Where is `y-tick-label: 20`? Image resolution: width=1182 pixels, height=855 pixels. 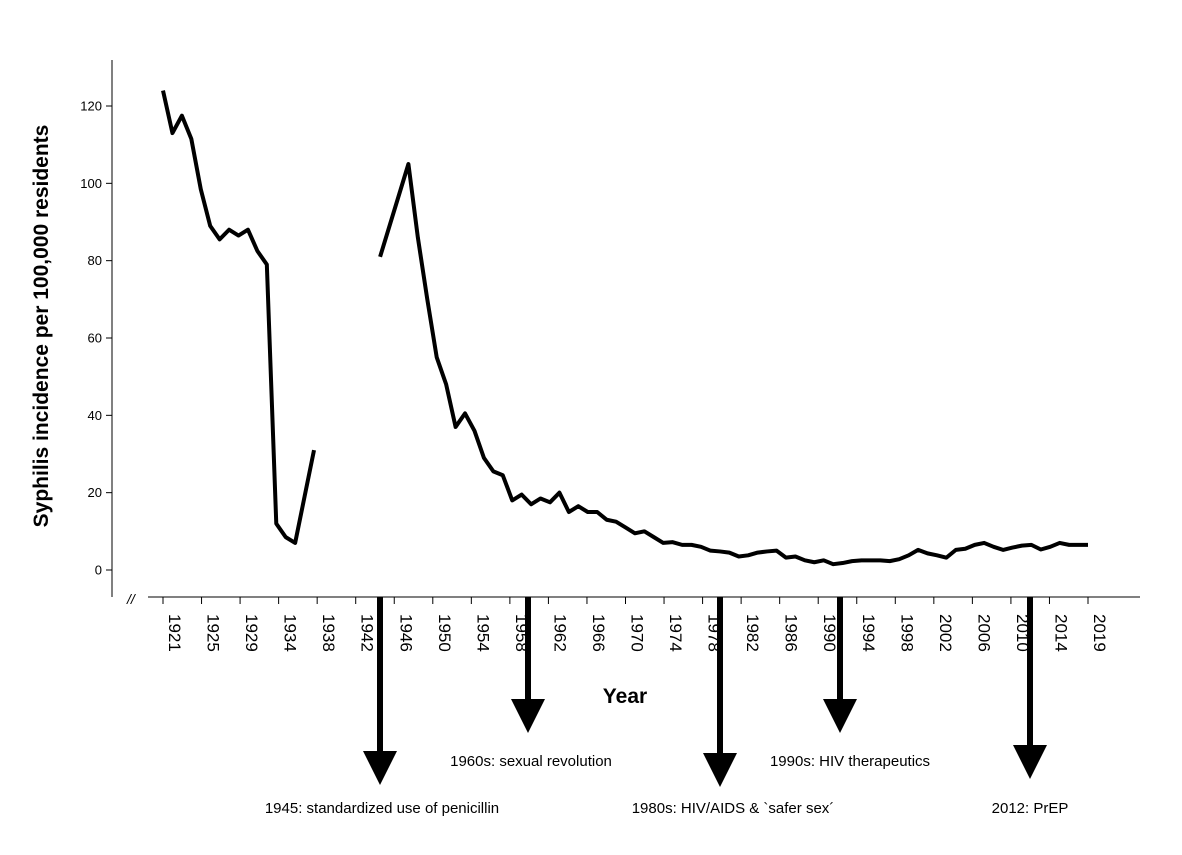 y-tick-label: 20 is located at coordinates (95, 492).